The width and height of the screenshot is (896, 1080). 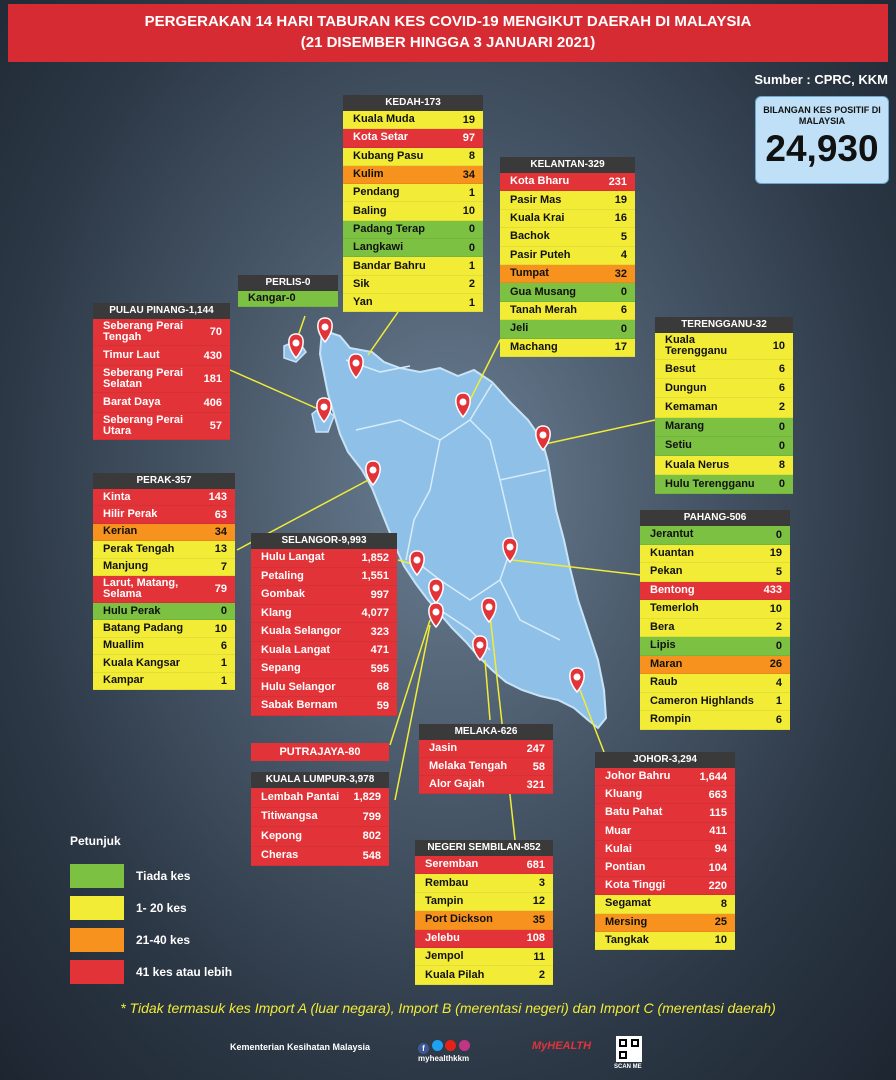 What do you see at coordinates (444, 1051) in the screenshot?
I see `social-icons: f myhealthkkm` at bounding box center [444, 1051].